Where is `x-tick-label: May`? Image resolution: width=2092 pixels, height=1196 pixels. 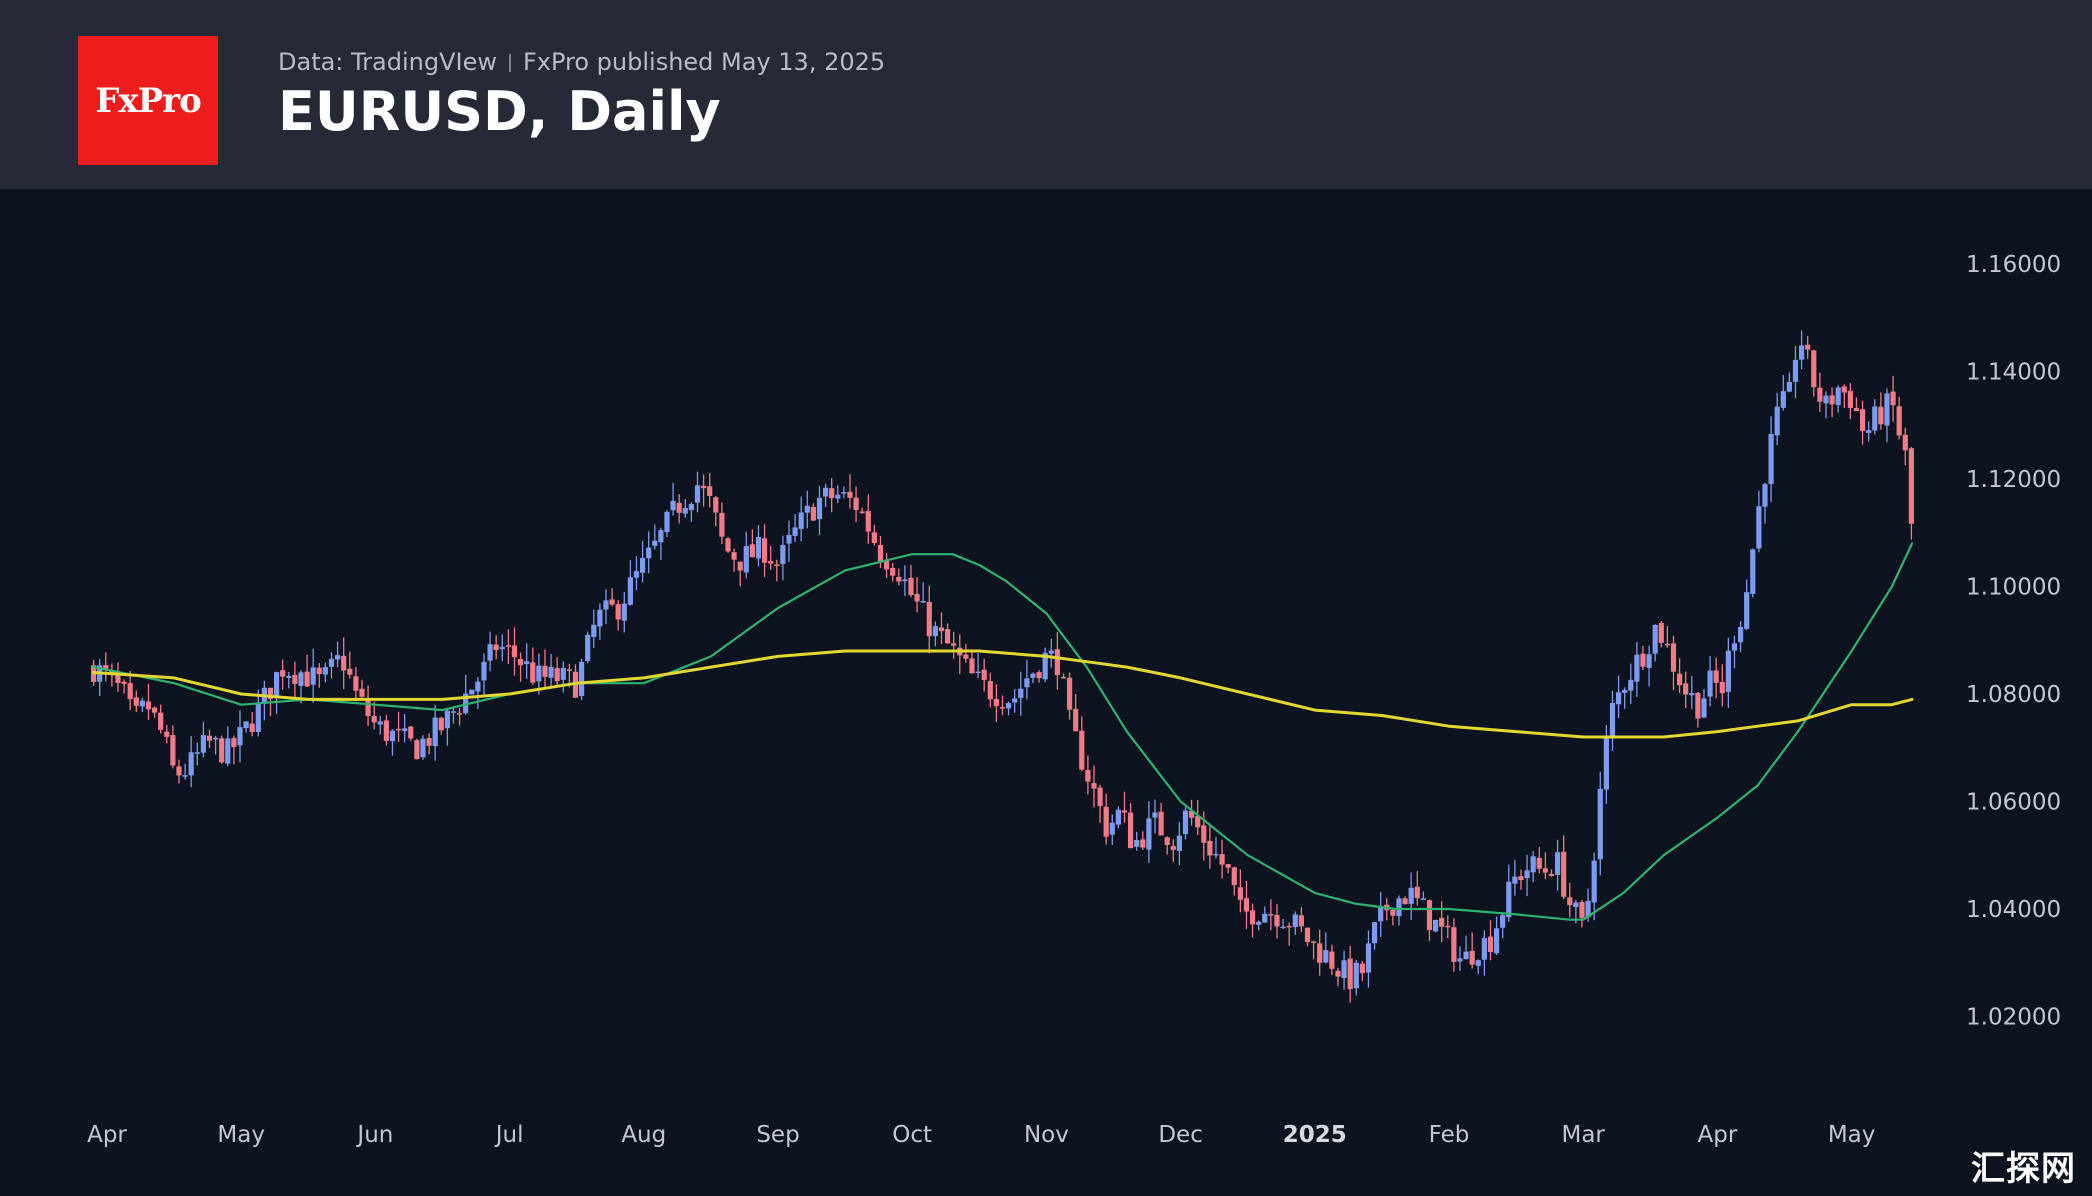
x-tick-label: May is located at coordinates (1852, 1135).